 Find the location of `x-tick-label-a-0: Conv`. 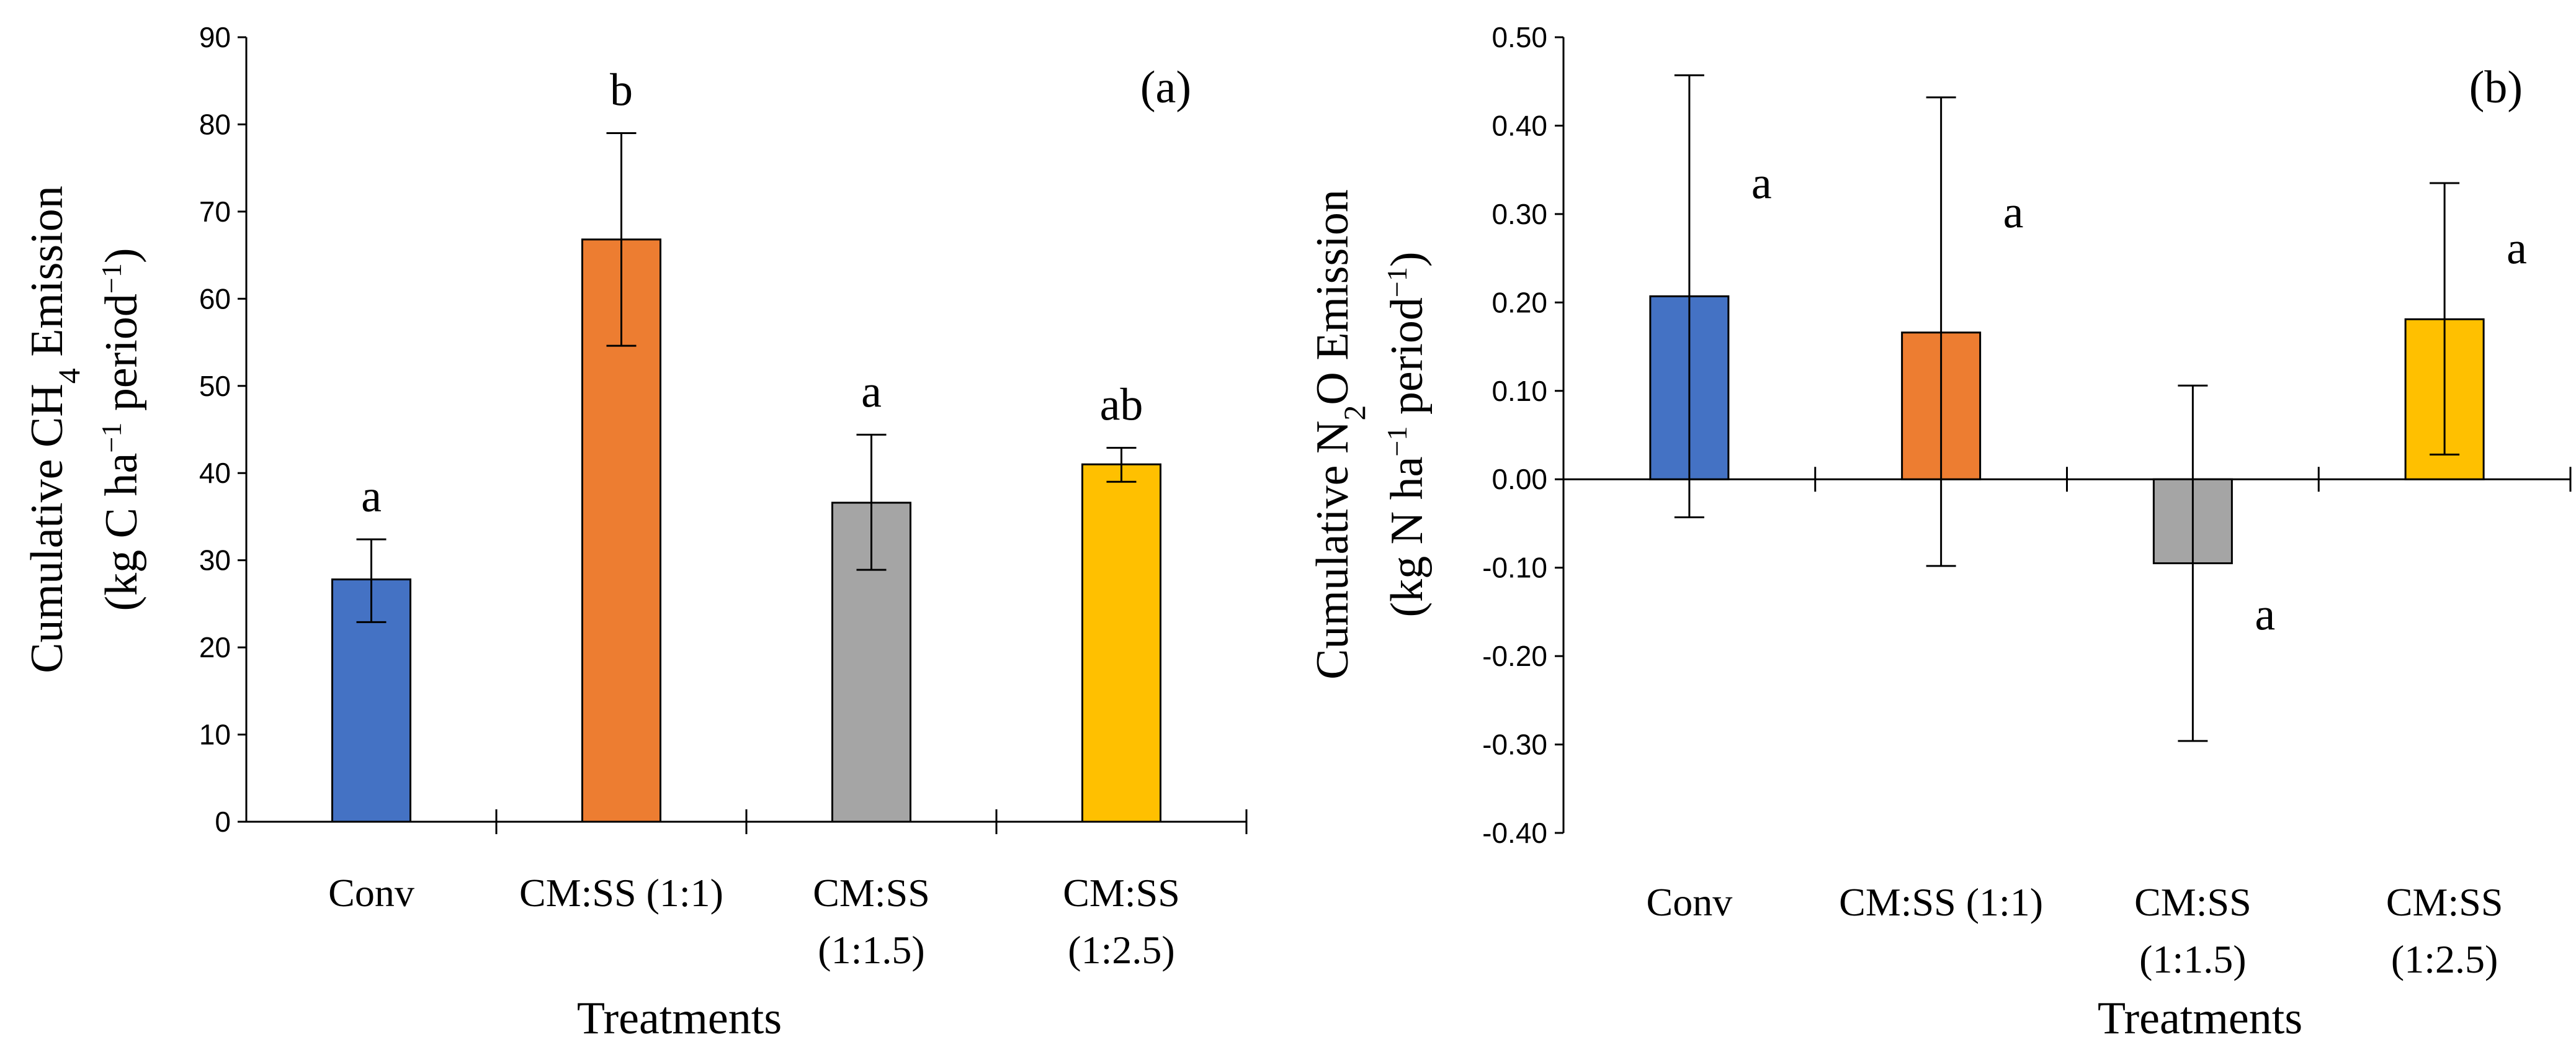

x-tick-label-a-0: Conv is located at coordinates (371, 893).